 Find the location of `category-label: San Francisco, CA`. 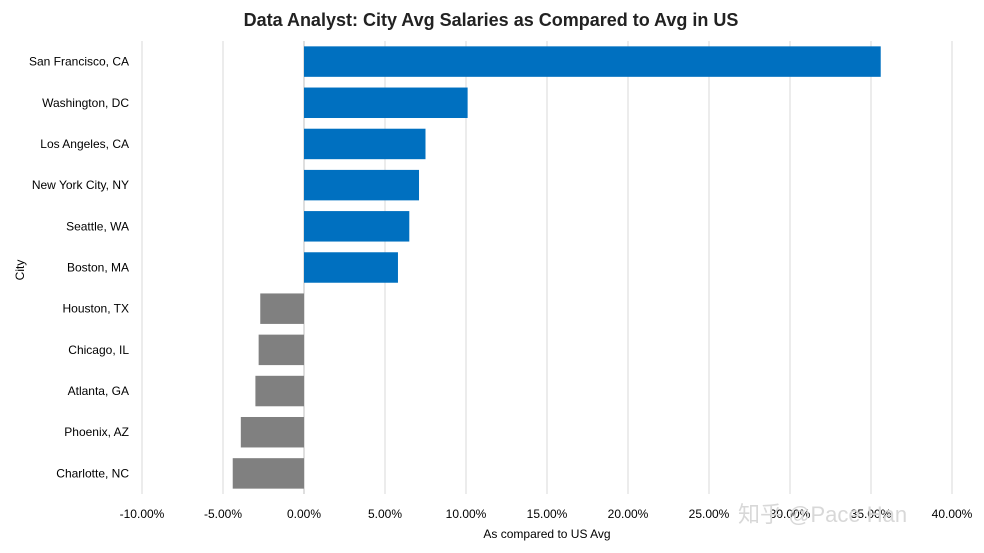

category-label: San Francisco, CA is located at coordinates (79, 62).